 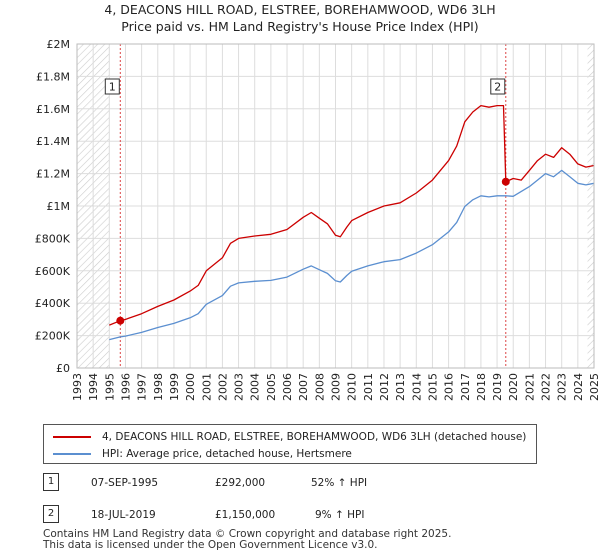 I want to click on x-tick-label: 1995, so click(x=109, y=387).